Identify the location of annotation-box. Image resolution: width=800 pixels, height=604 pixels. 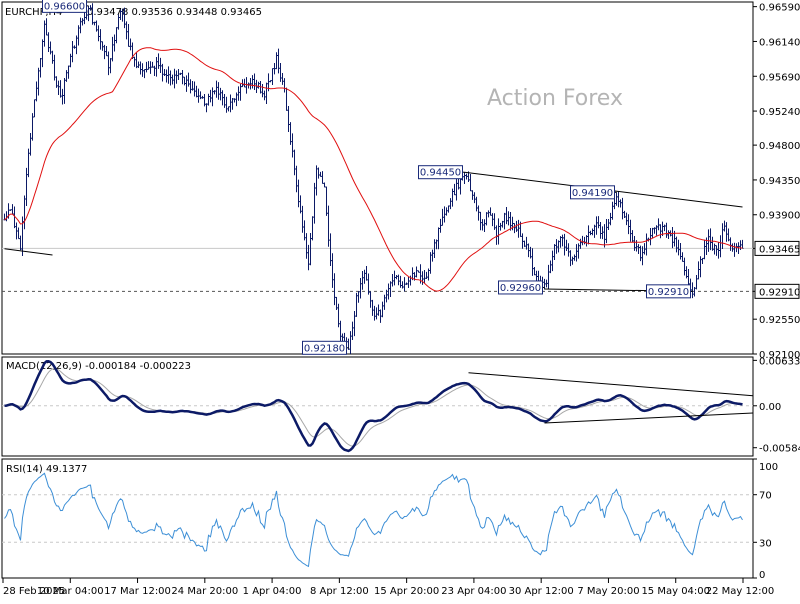
(440, 172).